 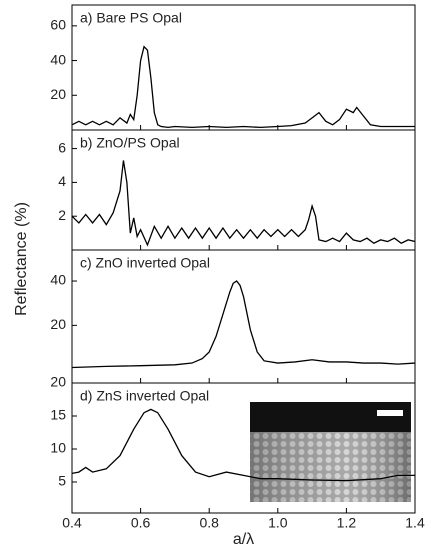 I want to click on y-tick-label: 2, so click(x=62, y=215).